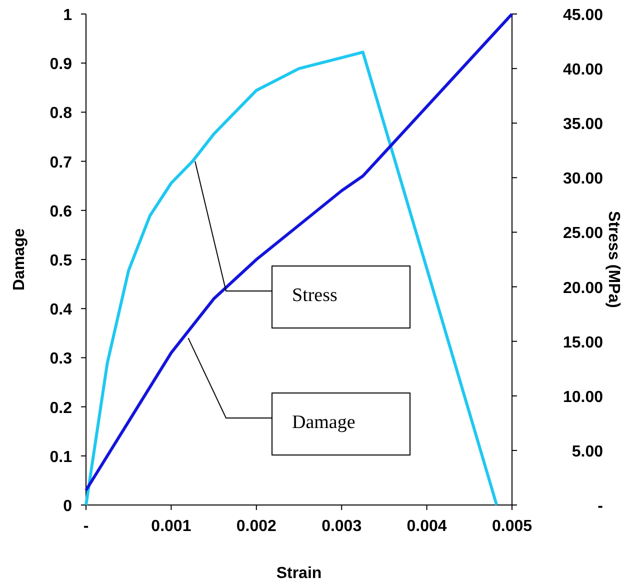 This screenshot has width=629, height=584. Describe the element at coordinates (583, 397) in the screenshot. I see `y2-tick-label: 10.00` at that location.